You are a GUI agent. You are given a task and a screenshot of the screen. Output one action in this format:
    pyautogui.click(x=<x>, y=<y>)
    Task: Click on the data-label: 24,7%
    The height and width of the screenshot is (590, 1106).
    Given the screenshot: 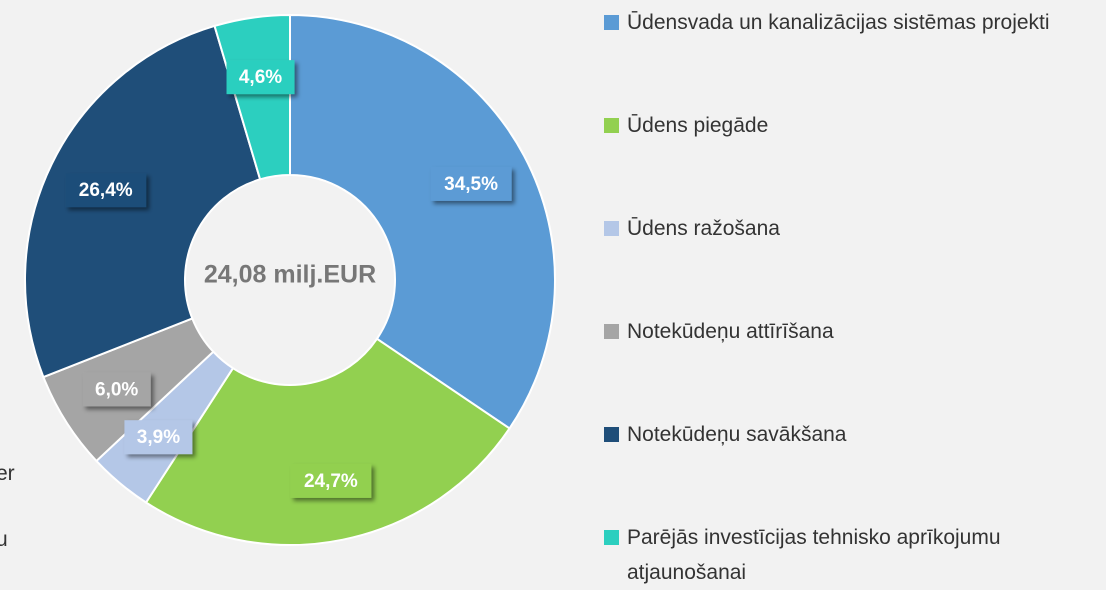 What is the action you would take?
    pyautogui.click(x=331, y=480)
    